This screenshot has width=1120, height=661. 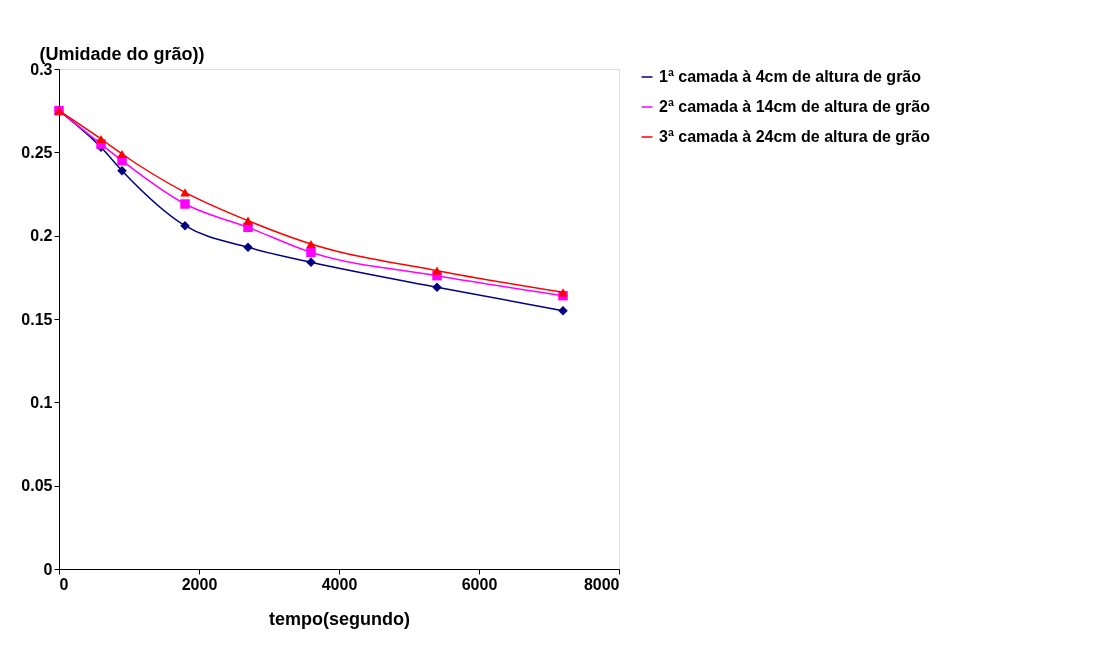 I want to click on legend-label: 3ª camada à 24cm de altura de grão, so click(x=795, y=136).